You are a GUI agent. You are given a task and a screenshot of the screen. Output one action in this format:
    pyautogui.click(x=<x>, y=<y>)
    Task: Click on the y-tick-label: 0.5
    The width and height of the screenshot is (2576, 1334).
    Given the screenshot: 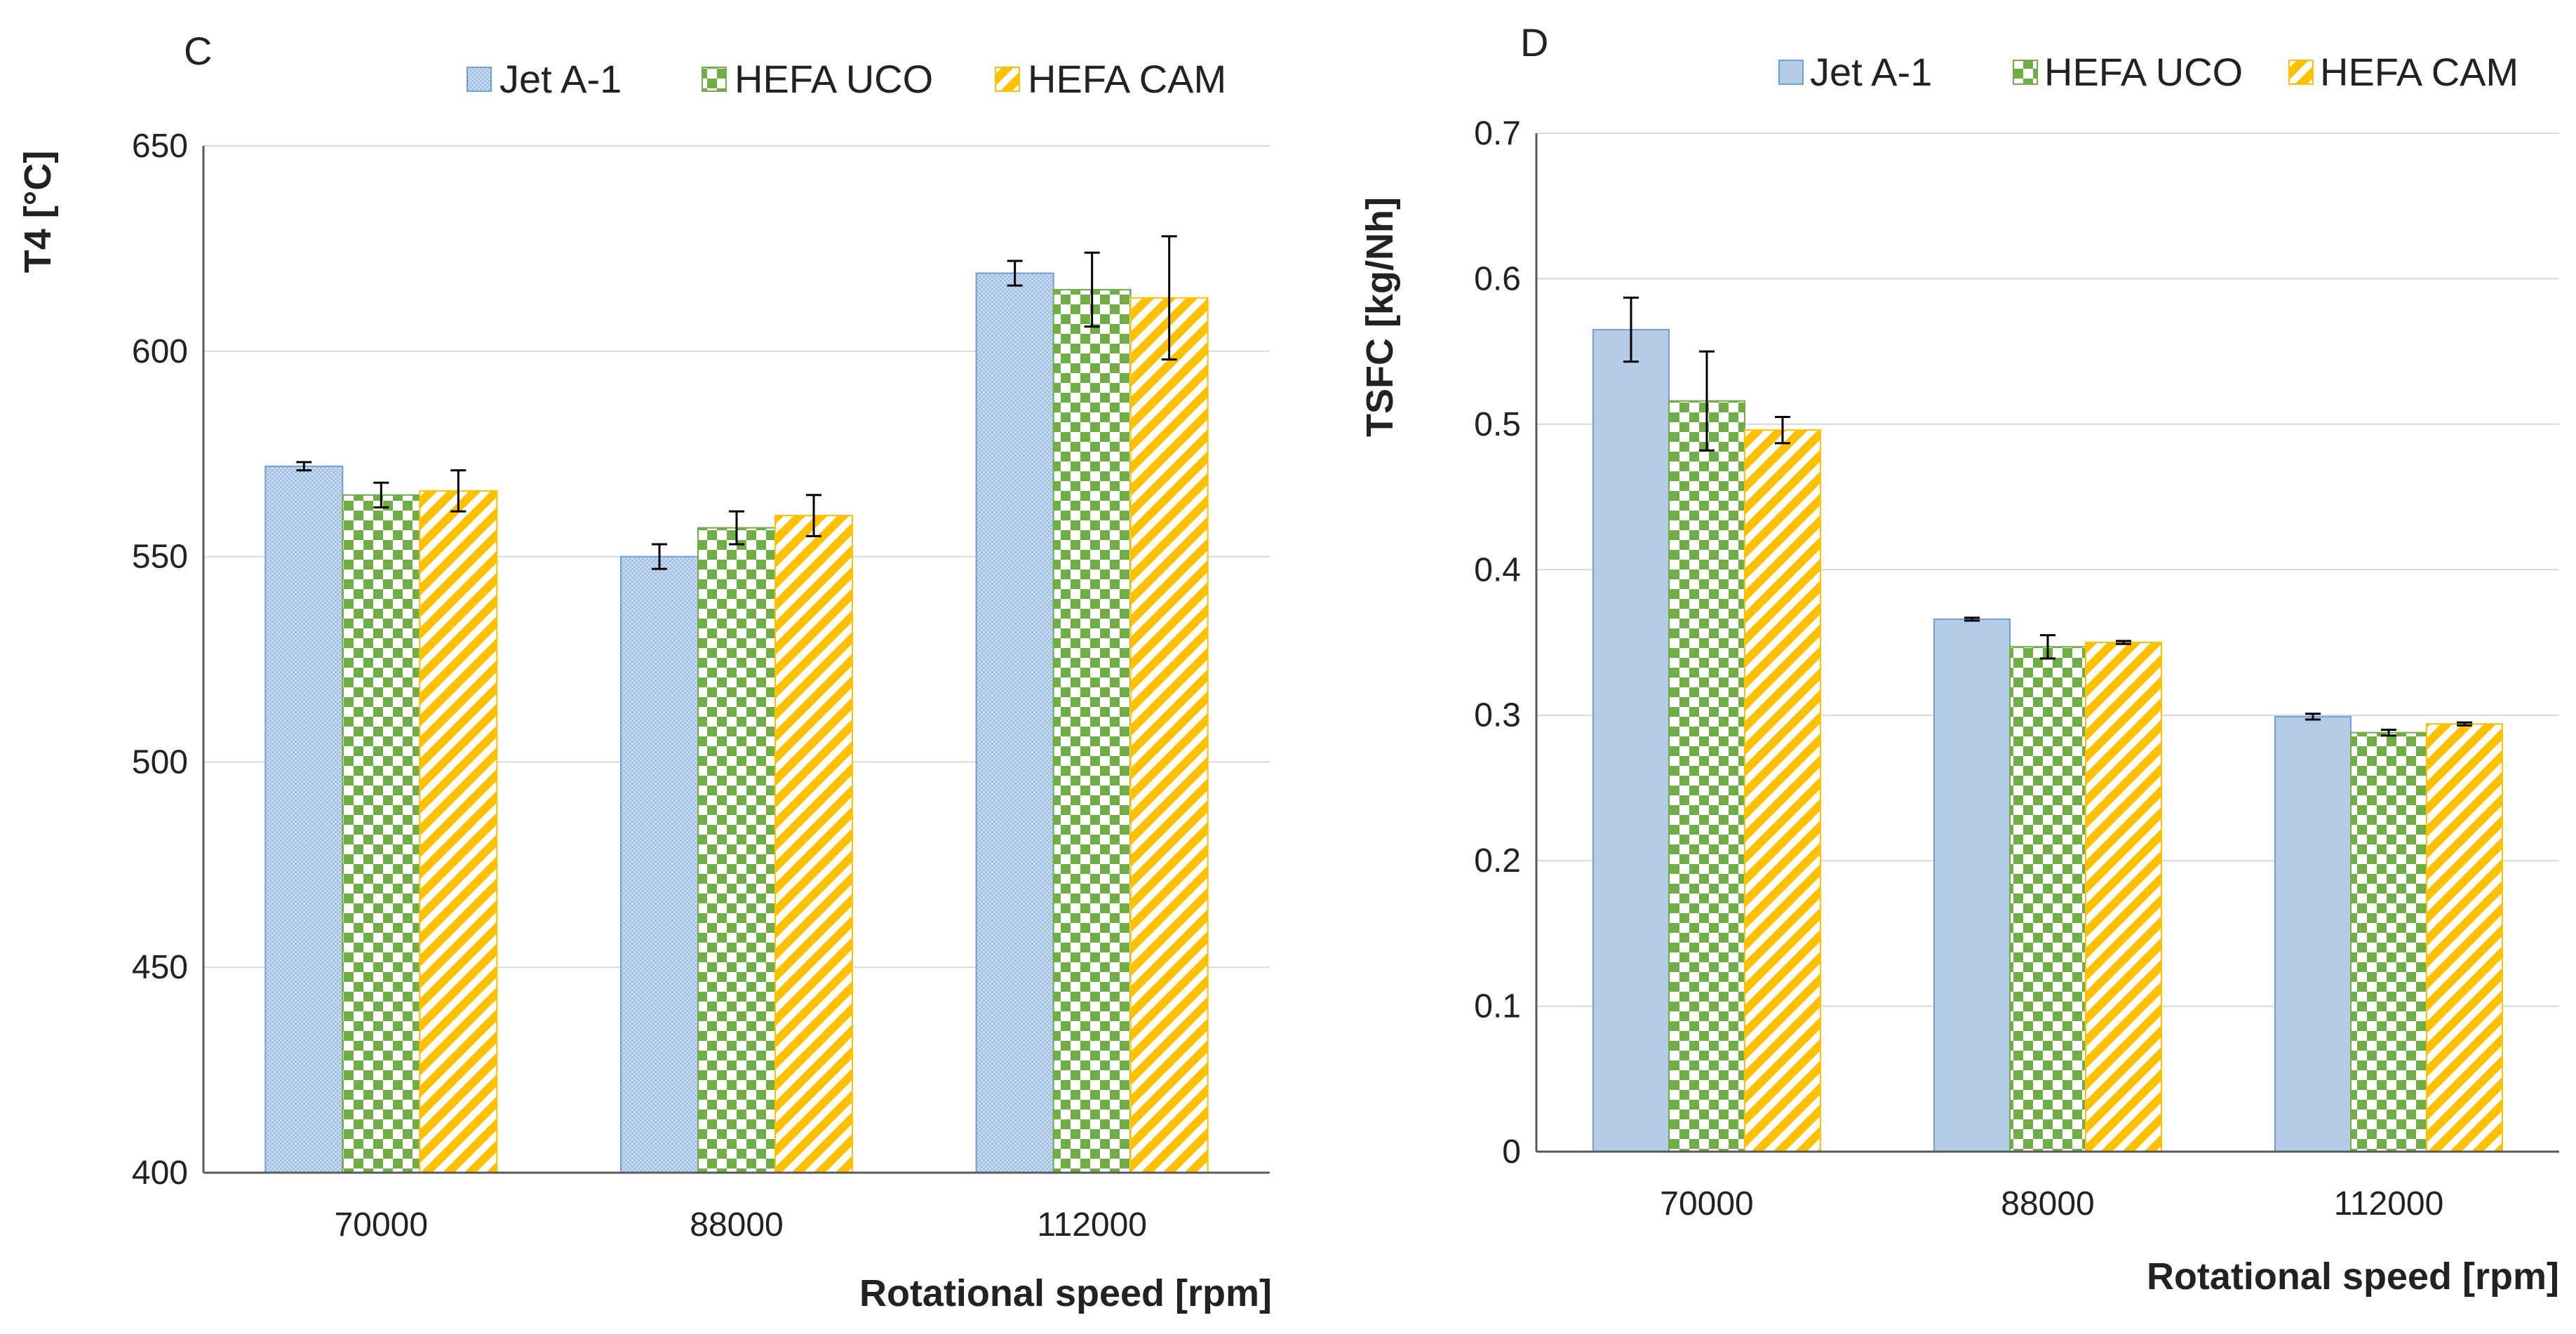 What is the action you would take?
    pyautogui.click(x=1497, y=424)
    